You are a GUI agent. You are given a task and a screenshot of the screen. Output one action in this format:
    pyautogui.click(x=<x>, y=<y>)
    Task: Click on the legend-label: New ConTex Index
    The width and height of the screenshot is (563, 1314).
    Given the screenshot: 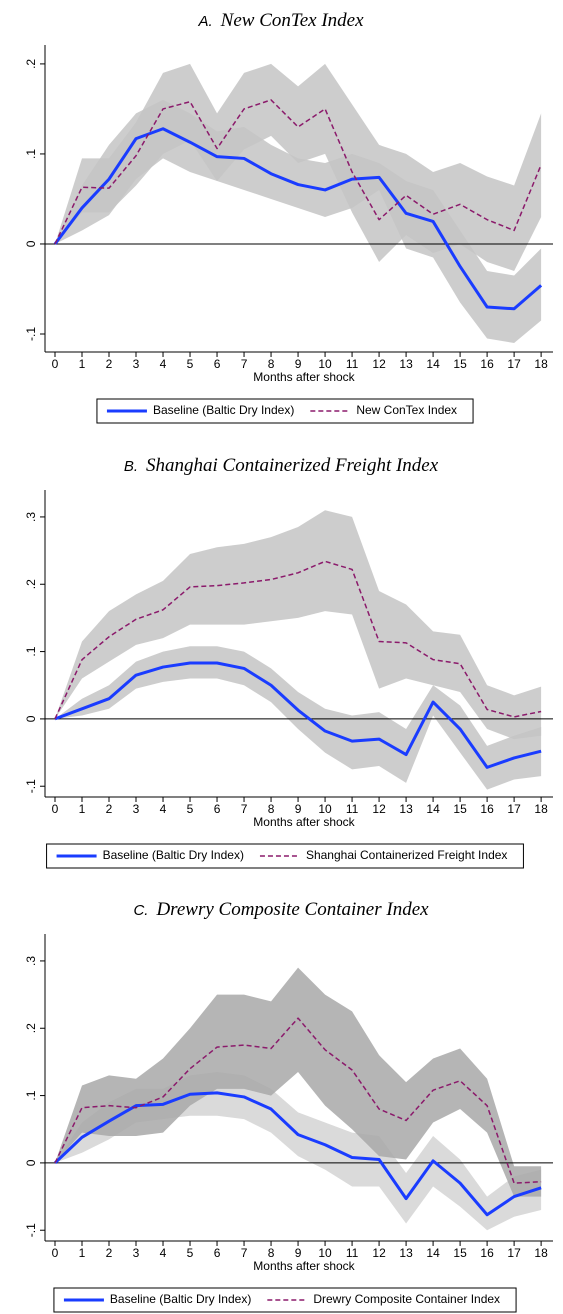 What is the action you would take?
    pyautogui.click(x=406, y=410)
    